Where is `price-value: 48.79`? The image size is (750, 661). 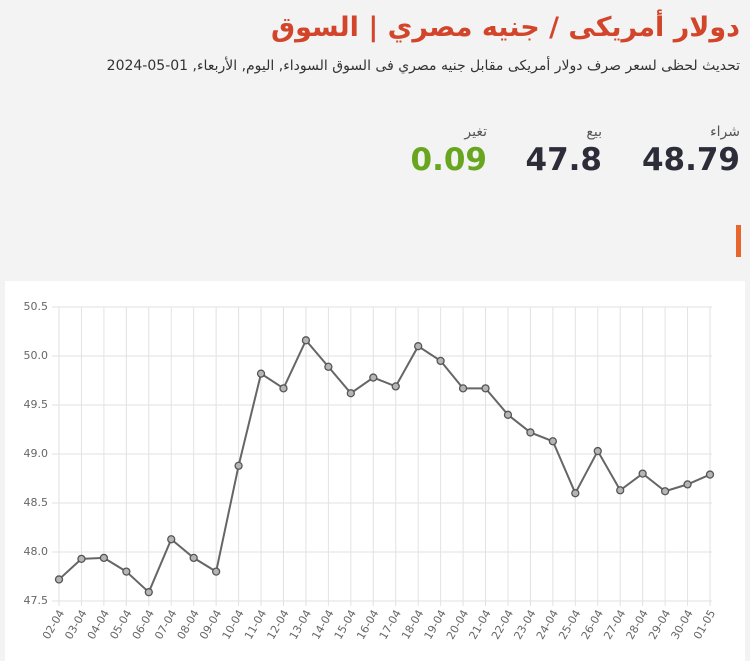 price-value: 48.79 is located at coordinates (690, 160).